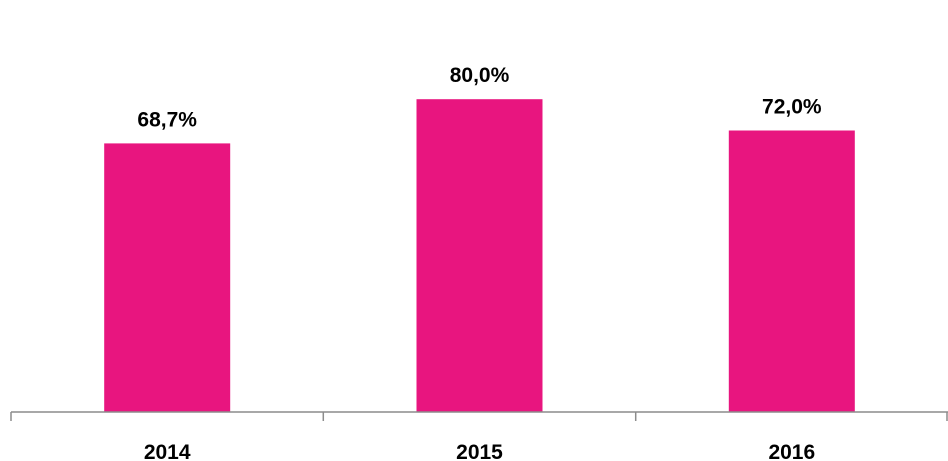 This screenshot has width=948, height=461. I want to click on bar-2016, so click(791, 271).